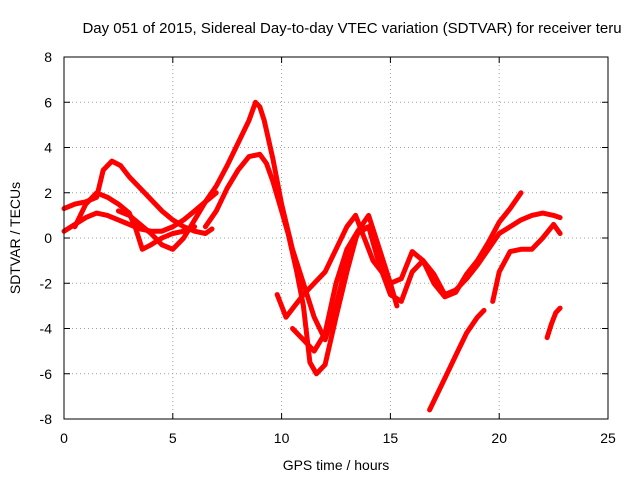  What do you see at coordinates (48, 102) in the screenshot?
I see `y-tick-label: 6` at bounding box center [48, 102].